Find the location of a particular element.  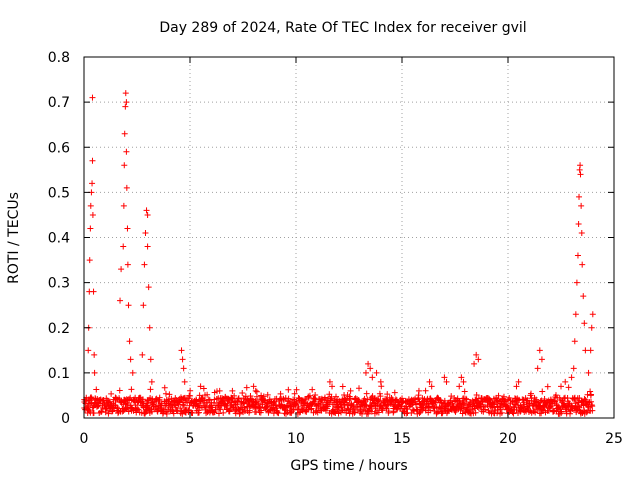

y-tick-label: 0.7 is located at coordinates (59, 103).